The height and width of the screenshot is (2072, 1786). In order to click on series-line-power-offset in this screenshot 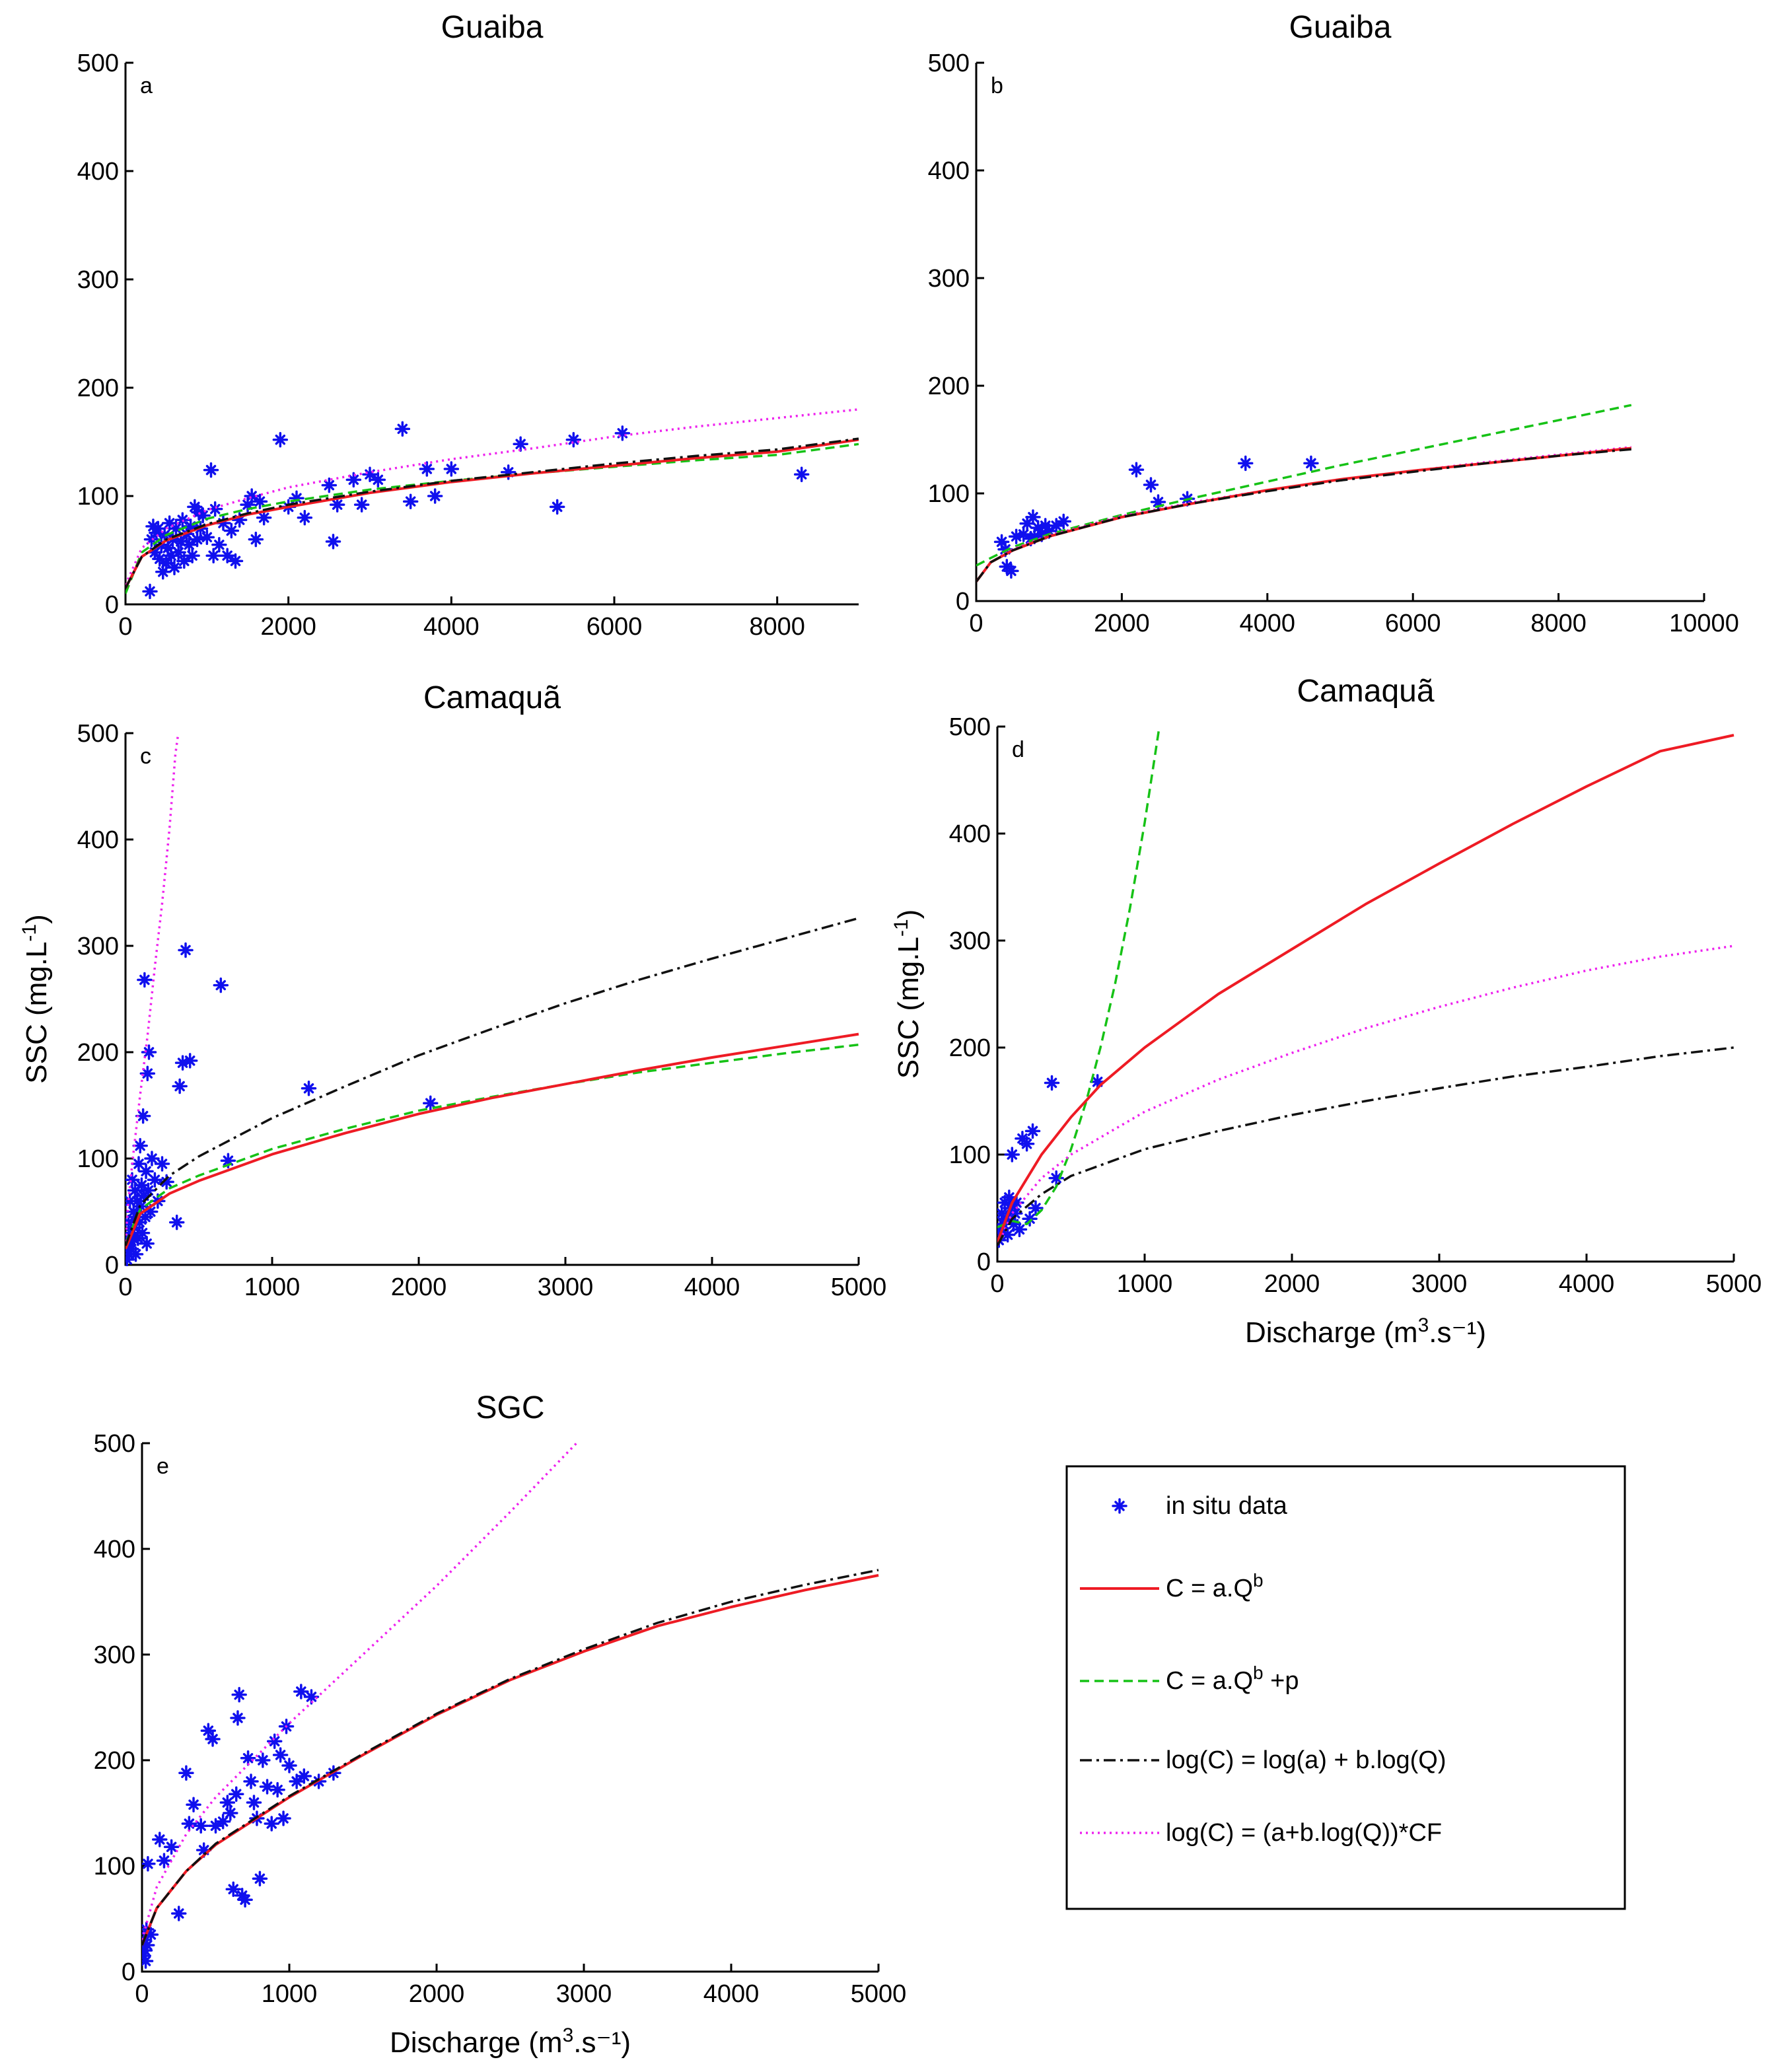, I will do `click(1304, 486)`.